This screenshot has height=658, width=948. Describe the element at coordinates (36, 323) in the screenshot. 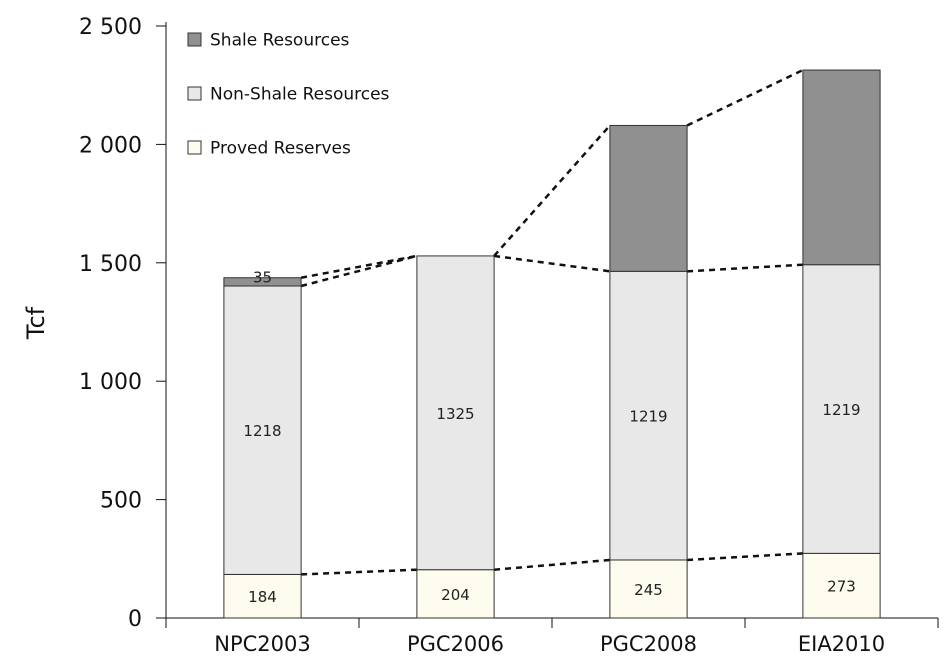

I see `y-axis-label: Tcf` at that location.